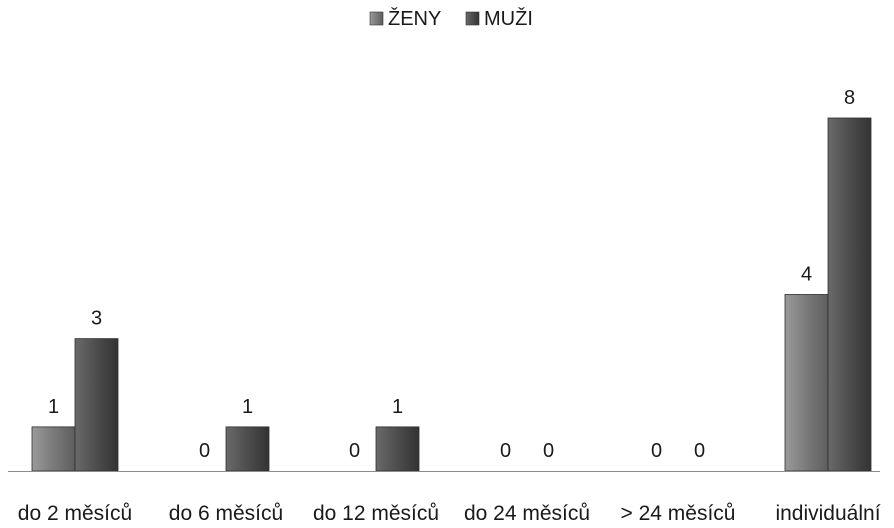 Image resolution: width=894 pixels, height=528 pixels. Describe the element at coordinates (414, 18) in the screenshot. I see `legend-label-zeny: ŽENY` at that location.